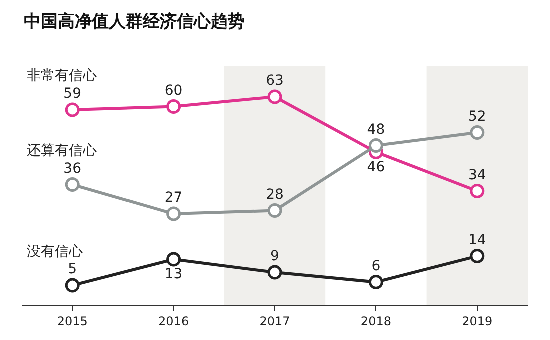 The image size is (550, 340). What do you see at coordinates (275, 321) in the screenshot?
I see `x-tick-label: 2017` at bounding box center [275, 321].